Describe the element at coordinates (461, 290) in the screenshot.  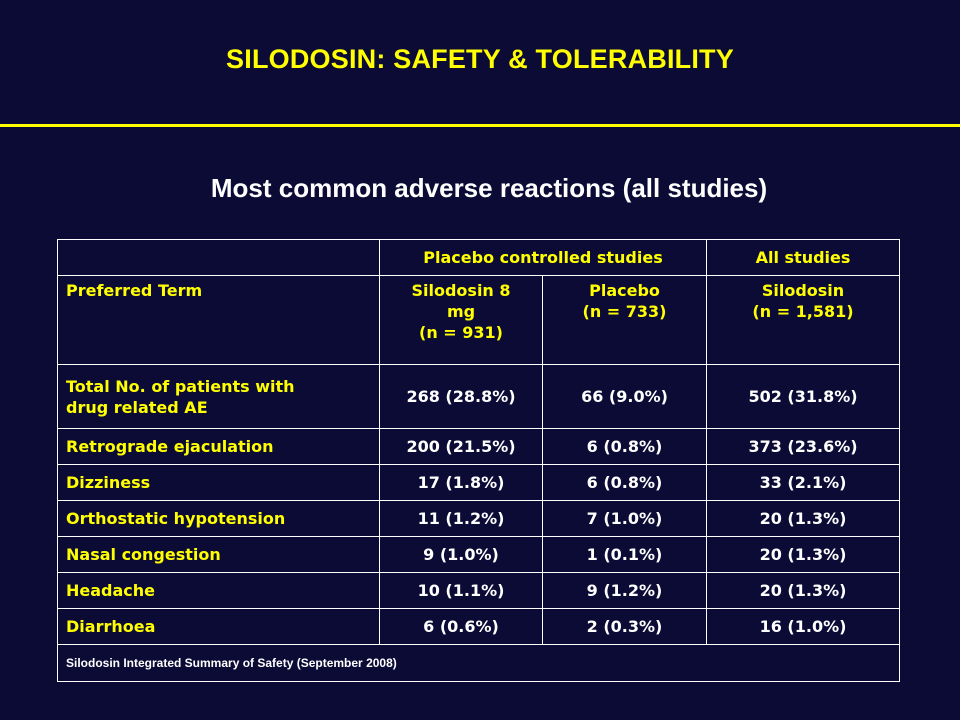
I see `header-line: Silodosin 8` at that location.